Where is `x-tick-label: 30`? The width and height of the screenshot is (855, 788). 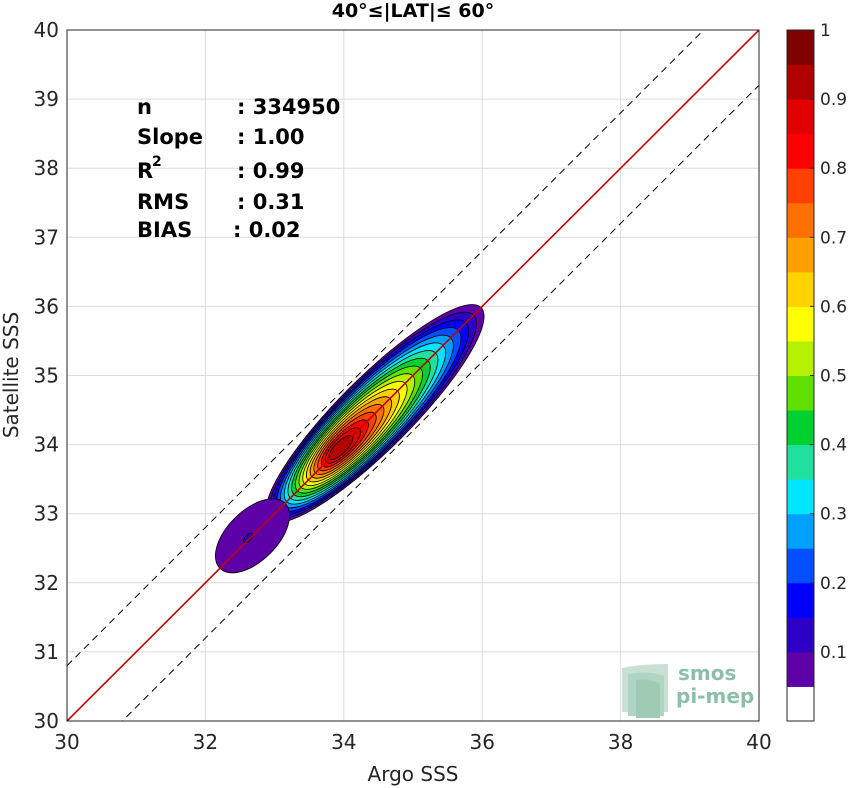 x-tick-label: 30 is located at coordinates (66, 742).